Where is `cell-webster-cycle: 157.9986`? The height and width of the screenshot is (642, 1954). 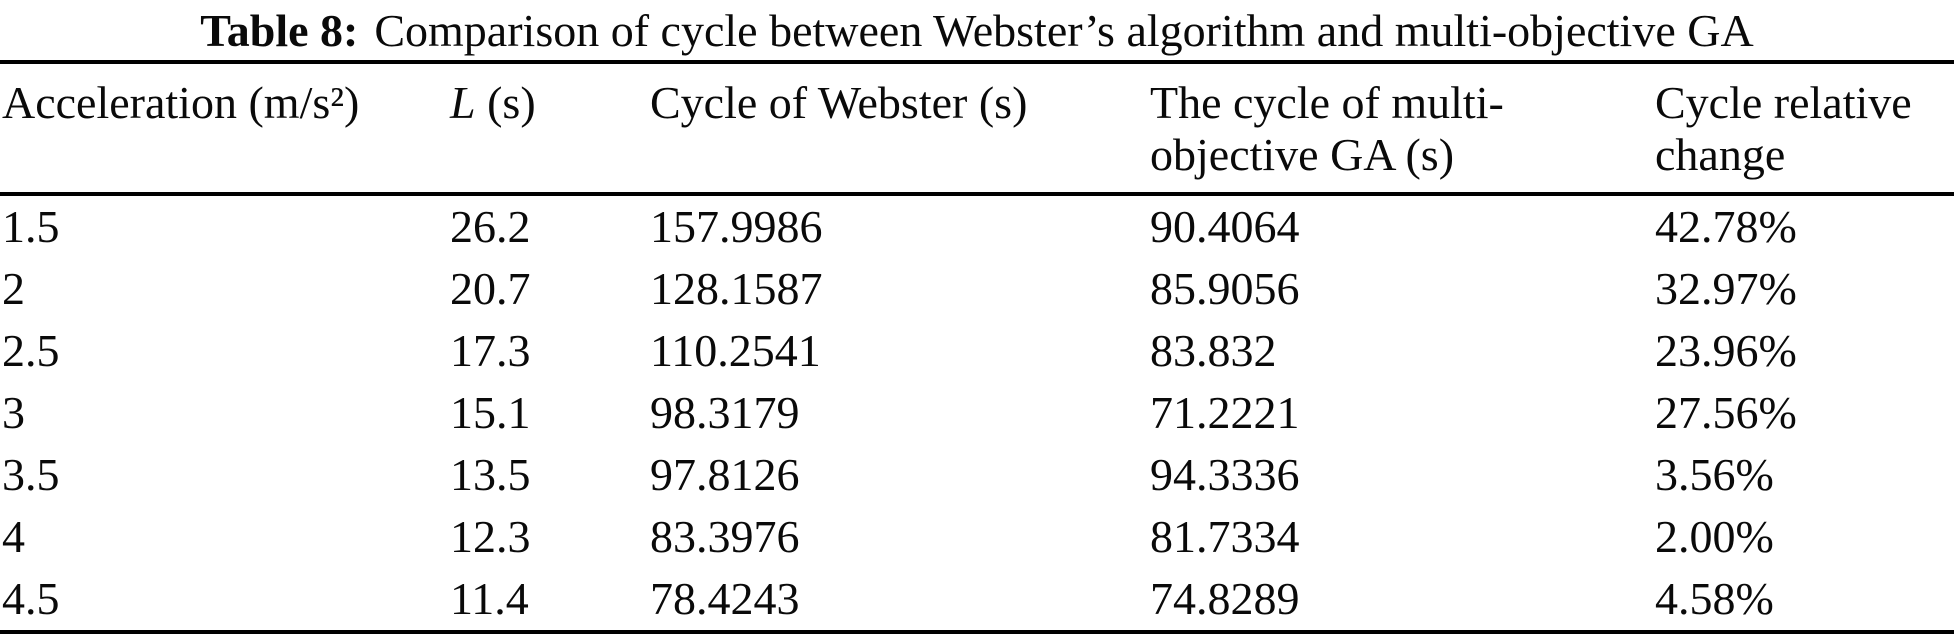
cell-webster-cycle: 157.9986 is located at coordinates (736, 226).